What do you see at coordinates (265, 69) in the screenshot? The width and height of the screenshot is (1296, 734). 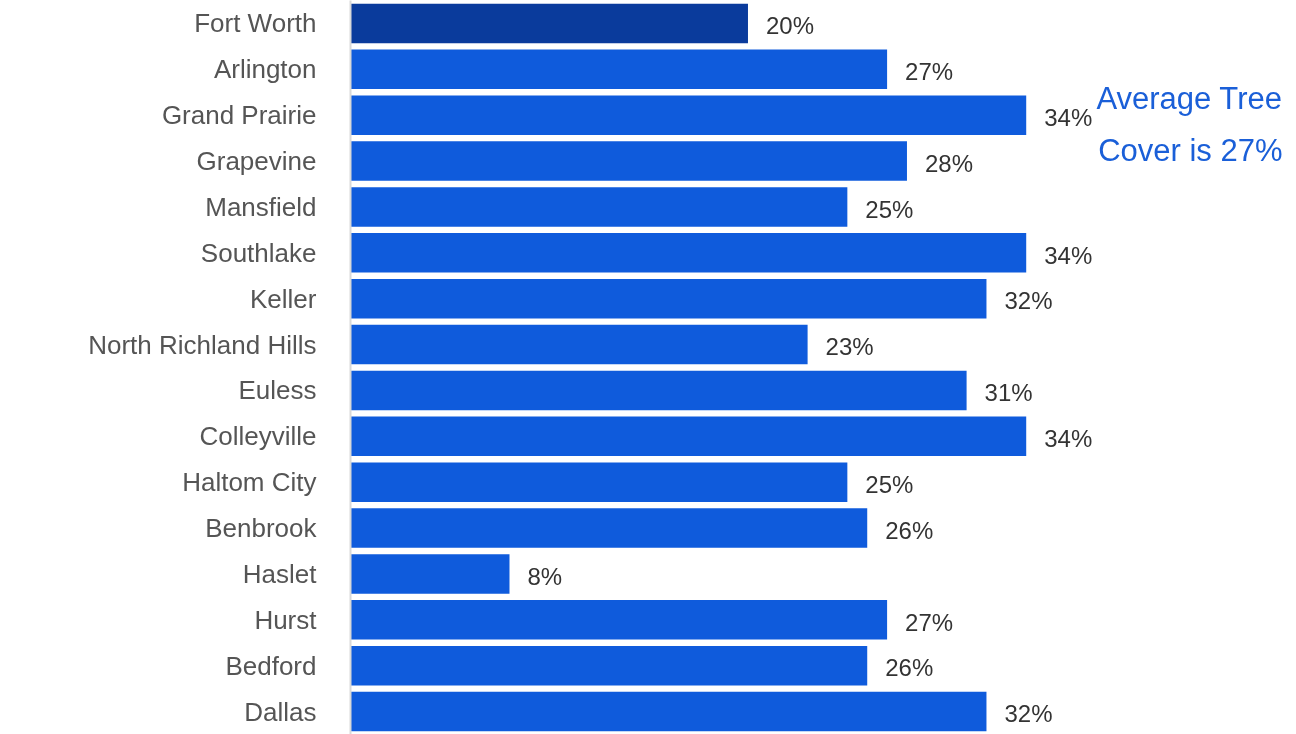 I see `y-tick-label: Arlington` at bounding box center [265, 69].